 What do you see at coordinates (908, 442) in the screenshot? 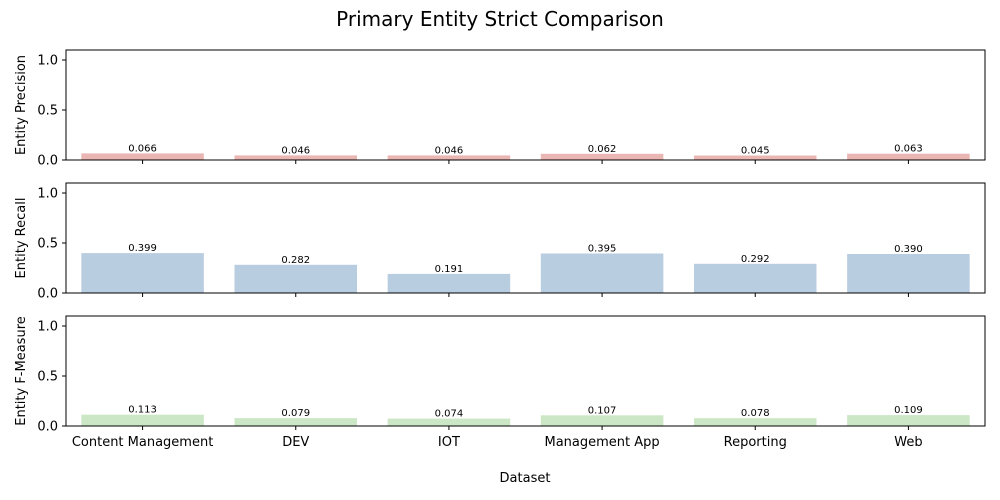
I see `x-tick-label: Web` at bounding box center [908, 442].